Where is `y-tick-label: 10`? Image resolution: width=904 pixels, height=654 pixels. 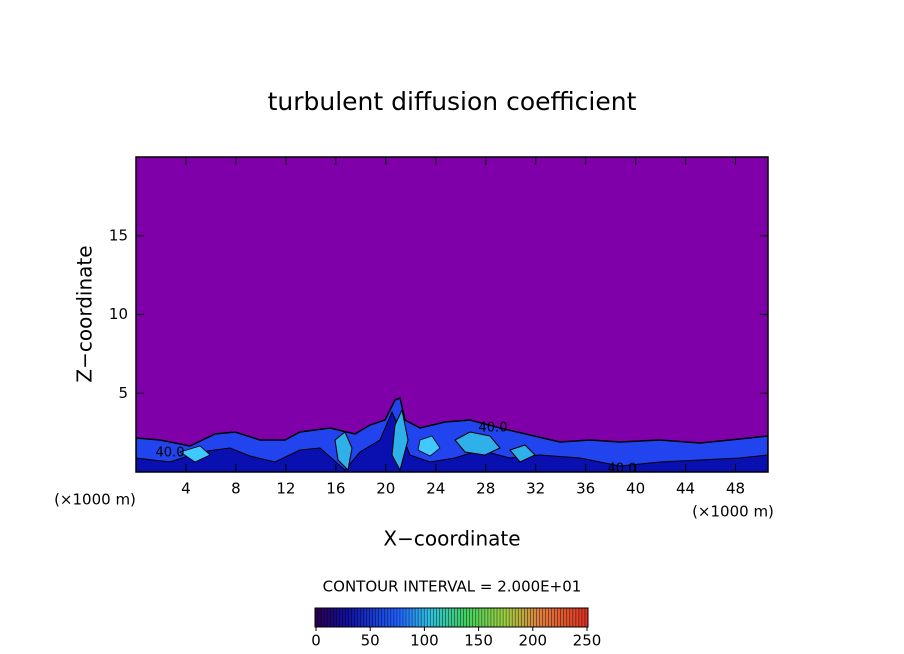
y-tick-label: 10 is located at coordinates (118, 314).